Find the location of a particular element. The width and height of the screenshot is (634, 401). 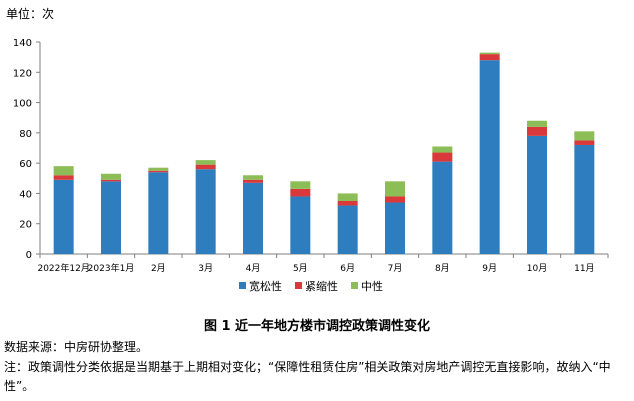

x-tick-label: 9月 is located at coordinates (489, 268).